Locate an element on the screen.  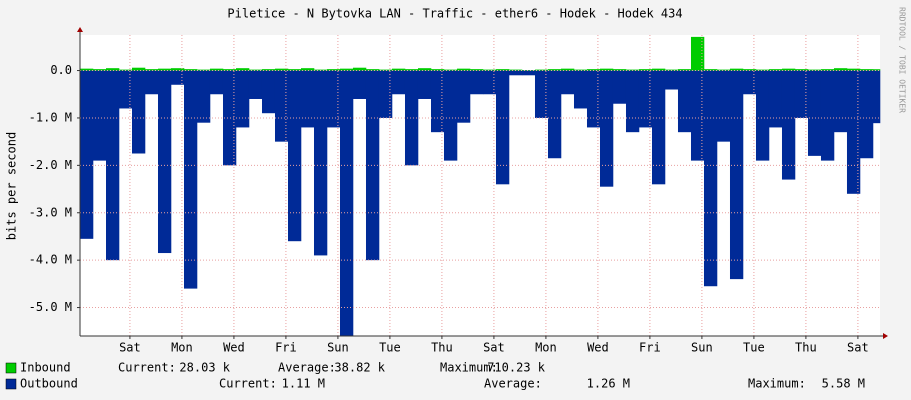
y-tick-label: -2.0 M is located at coordinates (50, 165).